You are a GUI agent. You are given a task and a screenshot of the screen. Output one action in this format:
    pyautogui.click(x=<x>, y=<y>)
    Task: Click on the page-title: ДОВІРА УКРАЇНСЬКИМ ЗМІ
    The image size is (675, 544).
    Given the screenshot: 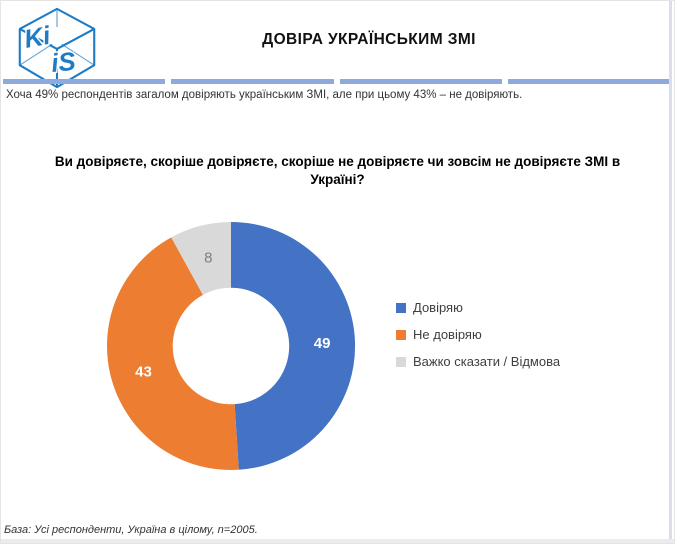 What is the action you would take?
    pyautogui.click(x=369, y=39)
    